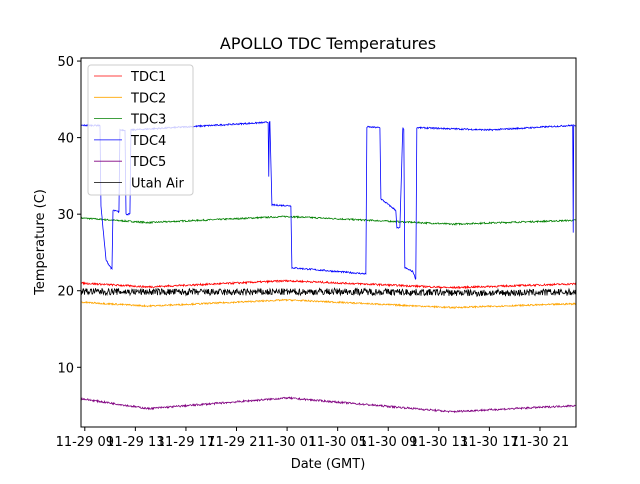  What do you see at coordinates (186, 442) in the screenshot?
I see `x-tick-label: 11-29 17` at bounding box center [186, 442].